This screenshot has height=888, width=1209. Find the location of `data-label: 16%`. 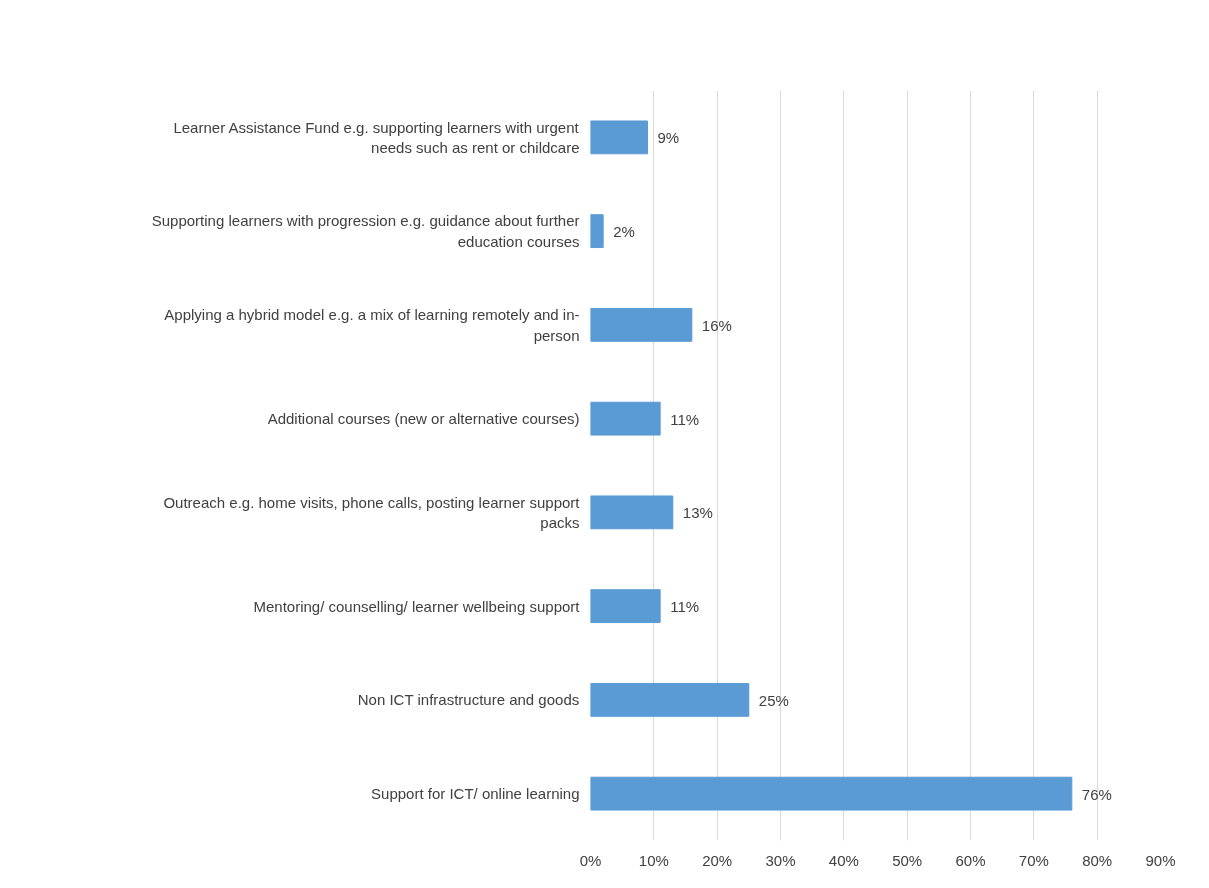

data-label: 16% is located at coordinates (716, 325).